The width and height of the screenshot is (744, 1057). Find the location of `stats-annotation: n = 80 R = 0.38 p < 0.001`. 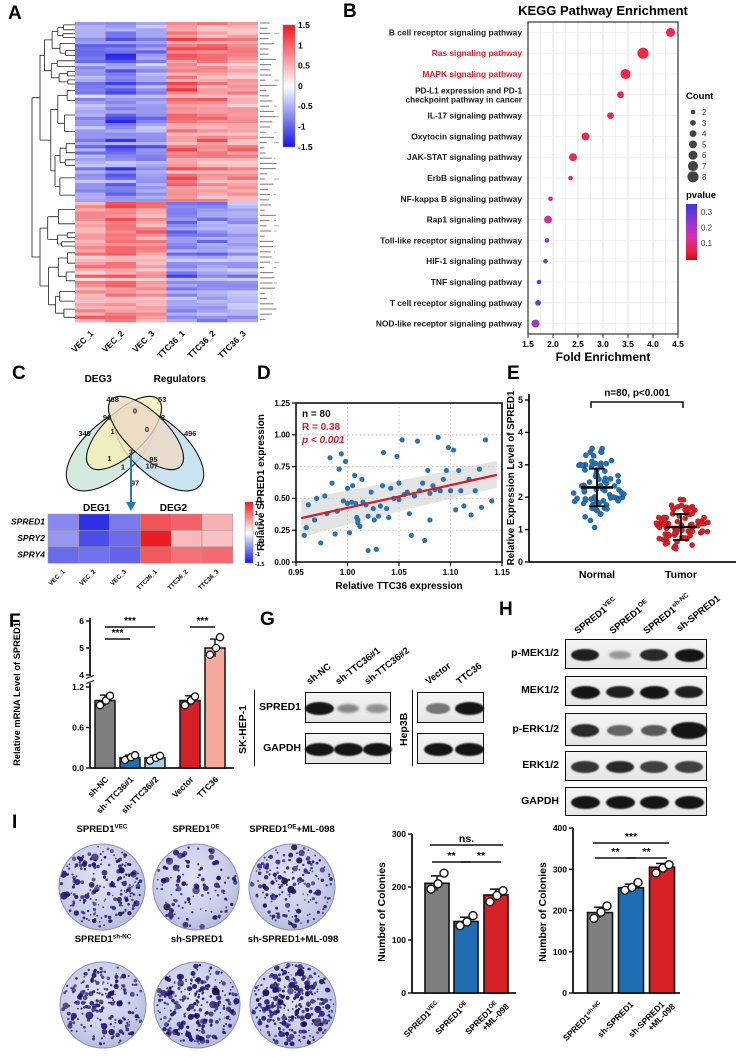

stats-annotation: n = 80 R = 0.38 p < 0.001 is located at coordinates (323, 427).